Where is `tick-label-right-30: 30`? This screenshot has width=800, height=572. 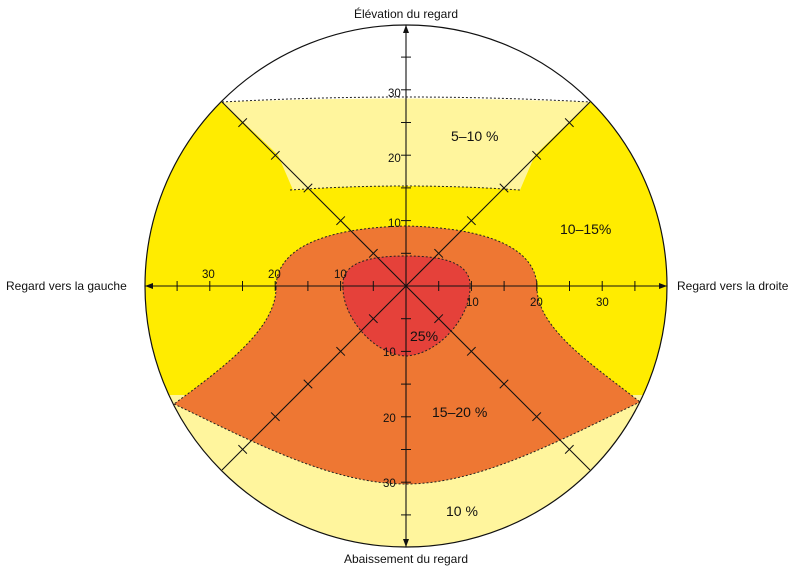 tick-label-right-30: 30 is located at coordinates (602, 303).